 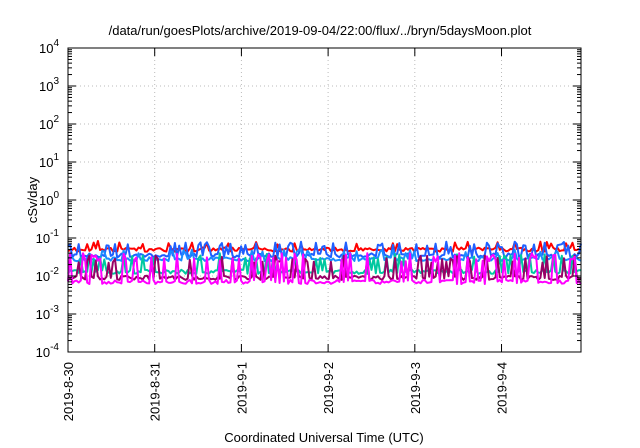 I want to click on x-tick-label: 2019-9-2, so click(x=328, y=388).